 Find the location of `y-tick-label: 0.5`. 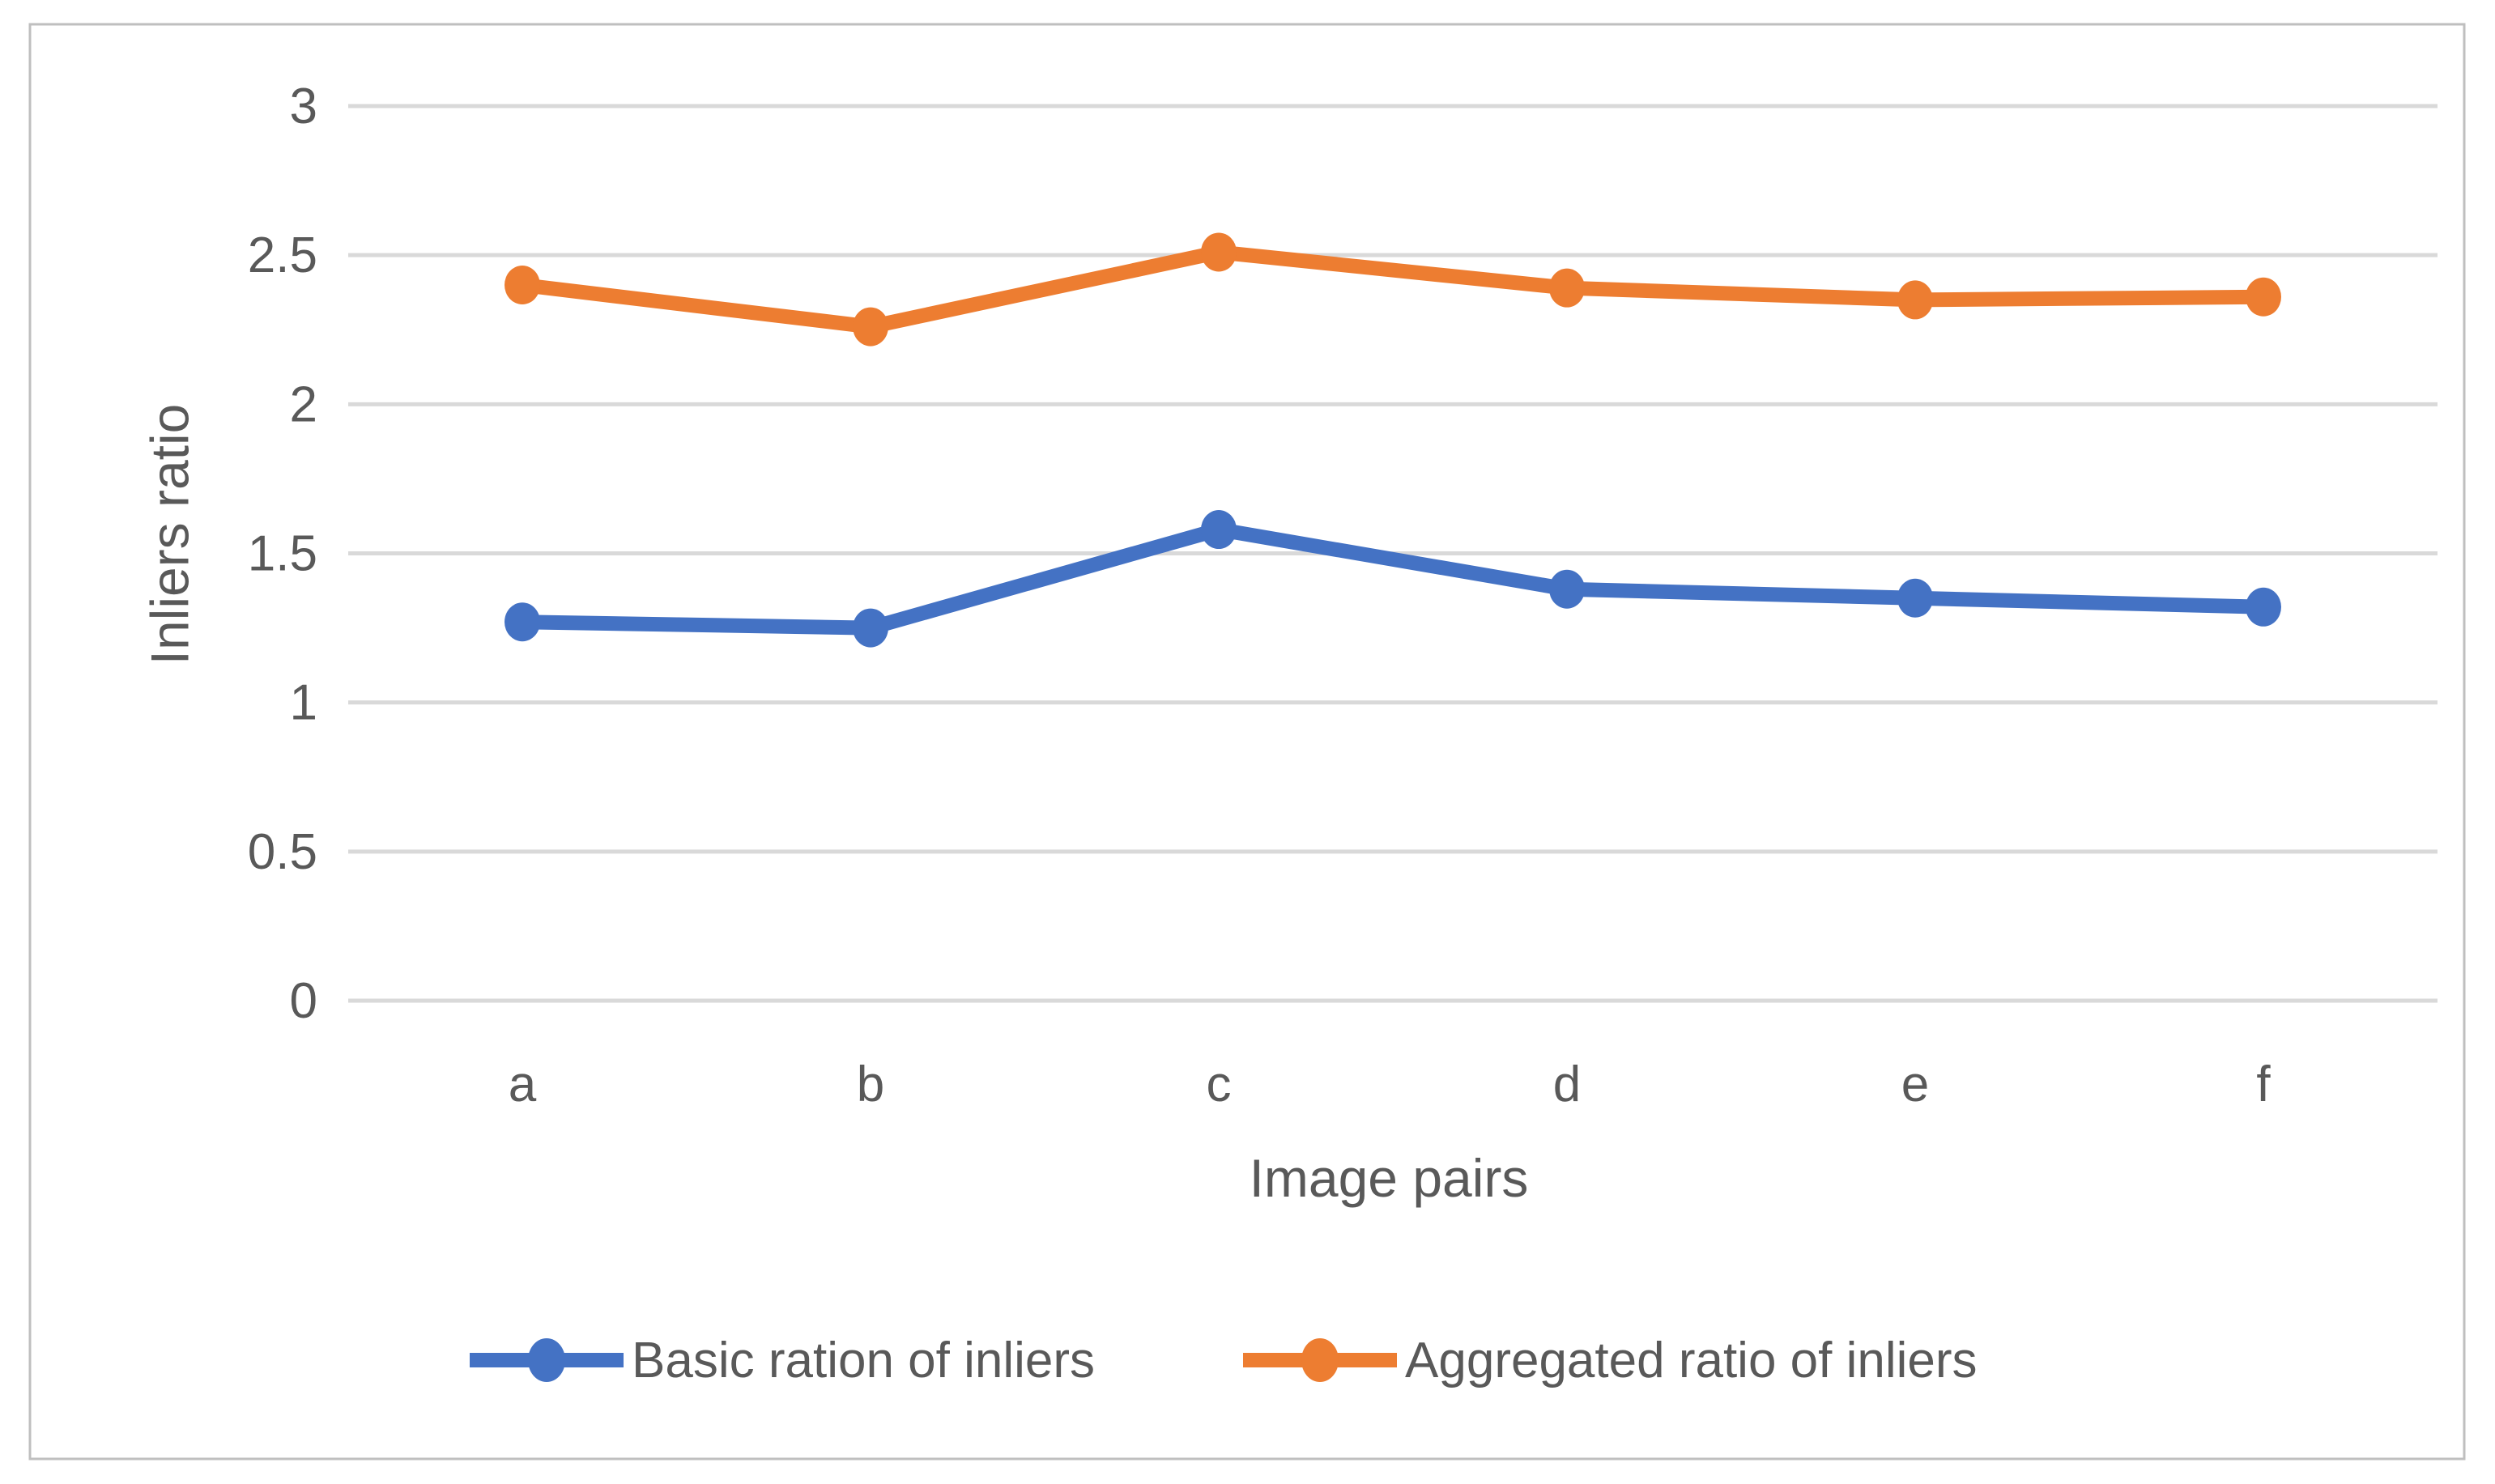

y-tick-label: 0.5 is located at coordinates (282, 852).